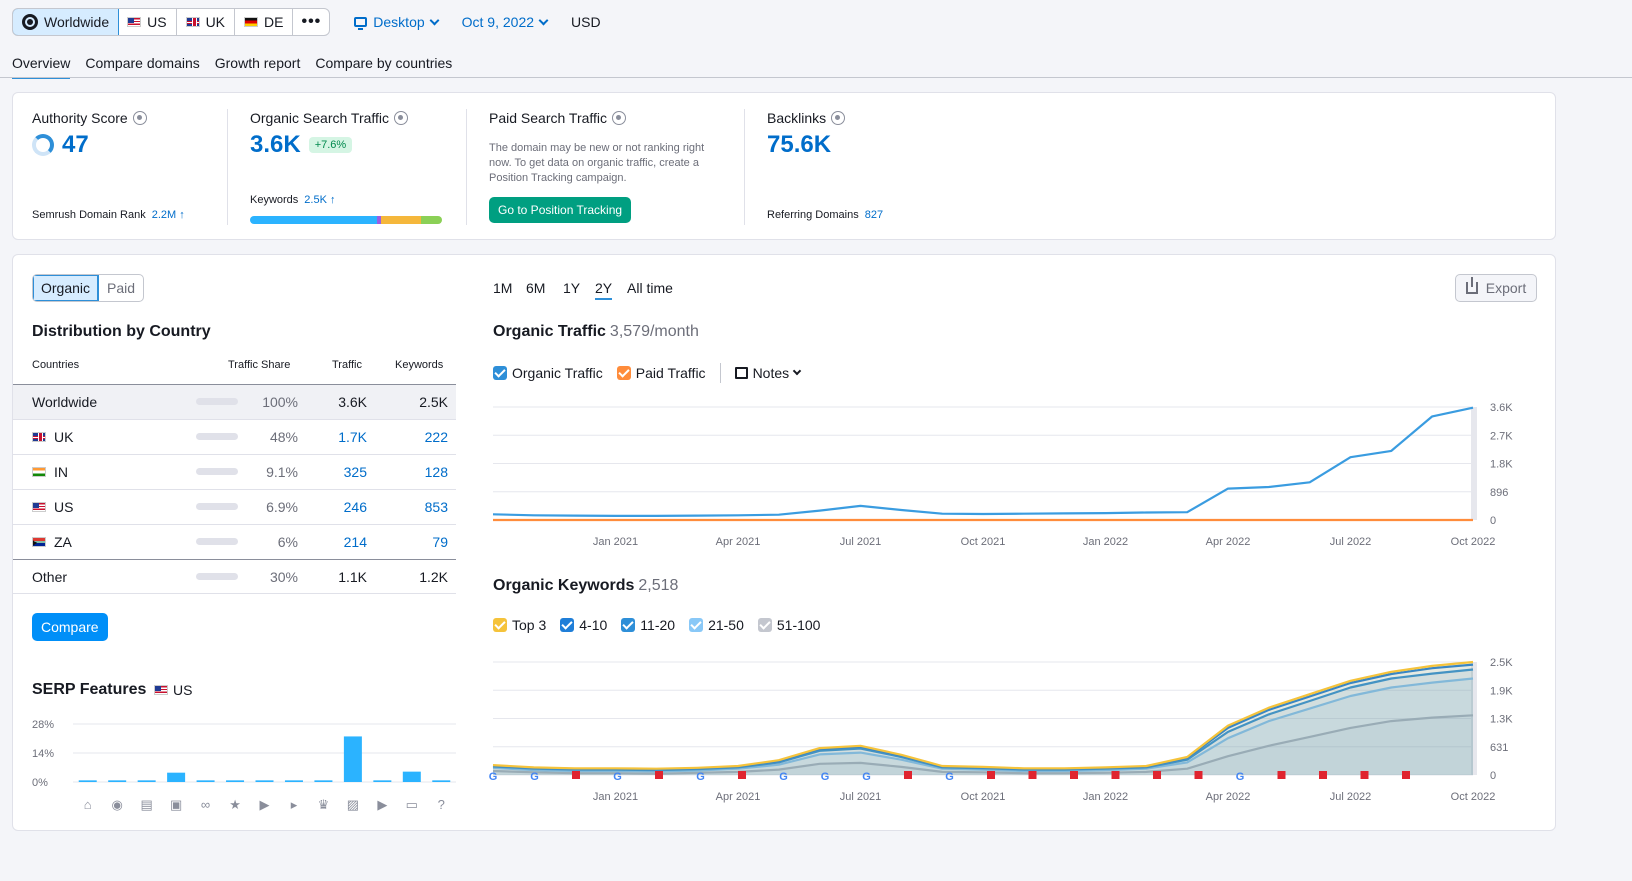 This screenshot has height=881, width=1632. What do you see at coordinates (543, 20) in the screenshot?
I see `chevron-down-icon` at bounding box center [543, 20].